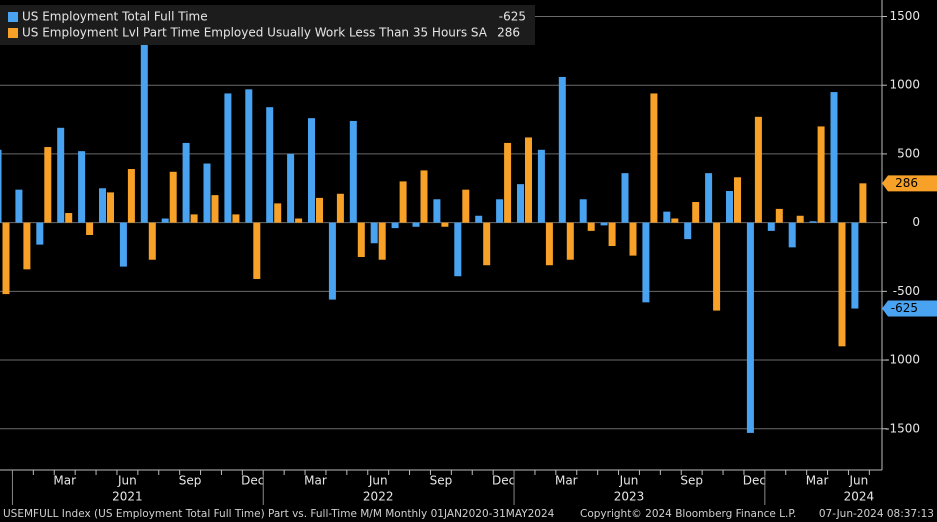 The height and width of the screenshot is (522, 937). Describe the element at coordinates (906, 183) in the screenshot. I see `value-badge-label: 286` at that location.